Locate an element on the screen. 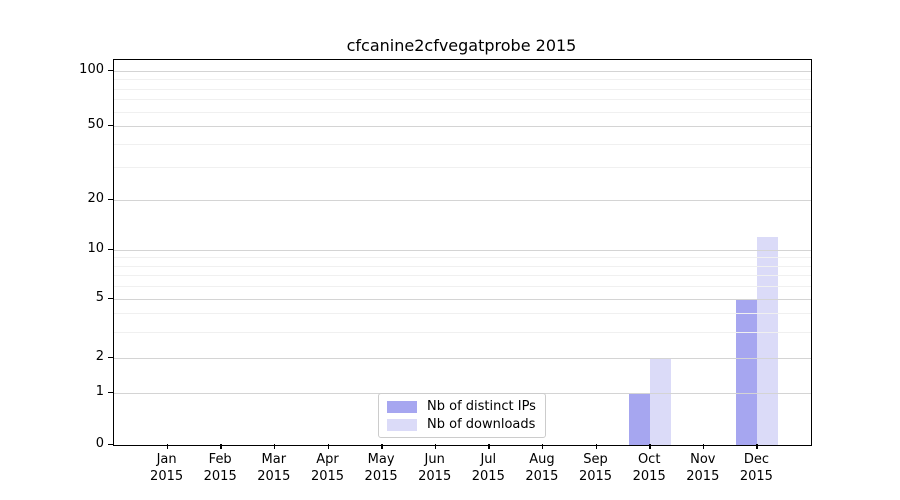  y-tick-label-1: 1 is located at coordinates (99, 391).